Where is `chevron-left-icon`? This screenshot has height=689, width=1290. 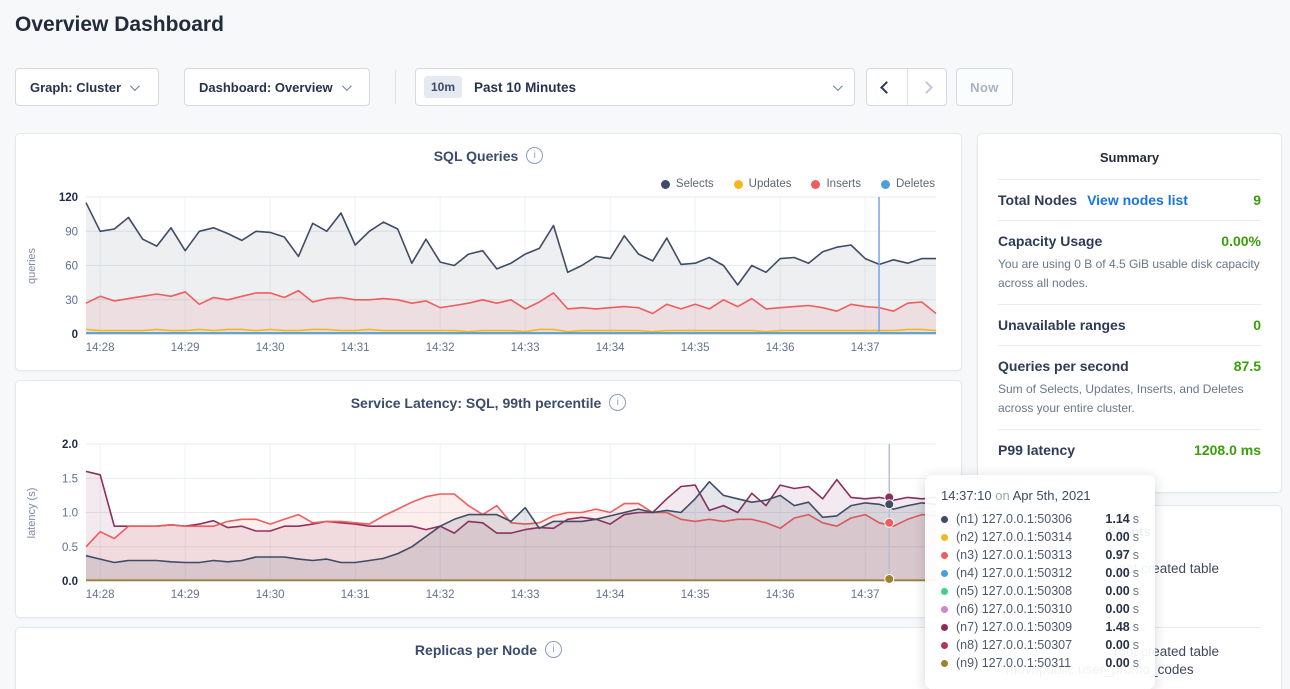 chevron-left-icon is located at coordinates (887, 87).